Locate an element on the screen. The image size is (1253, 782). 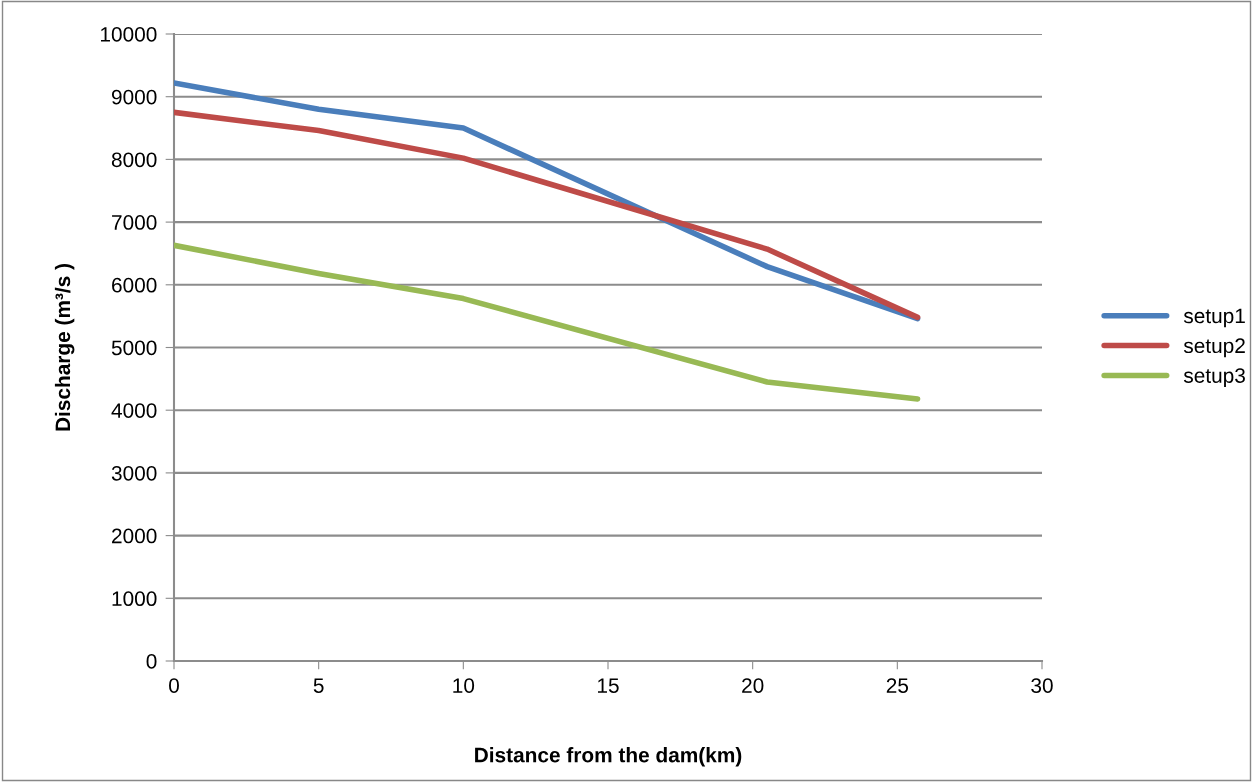
y-axis-title: Discharge (m³/s ) is located at coordinates (64, 347).